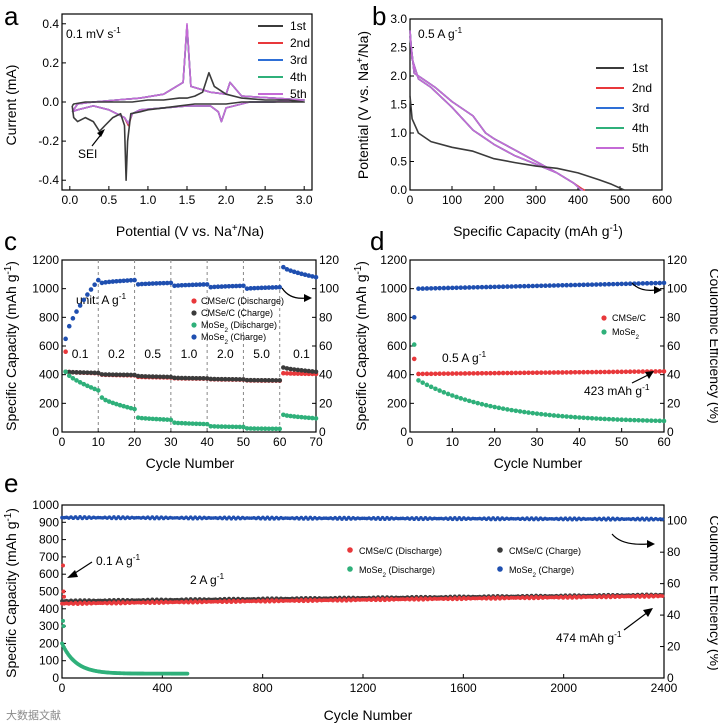 The image size is (718, 726). I want to click on c-x-tick-label: 20, so click(135, 442).